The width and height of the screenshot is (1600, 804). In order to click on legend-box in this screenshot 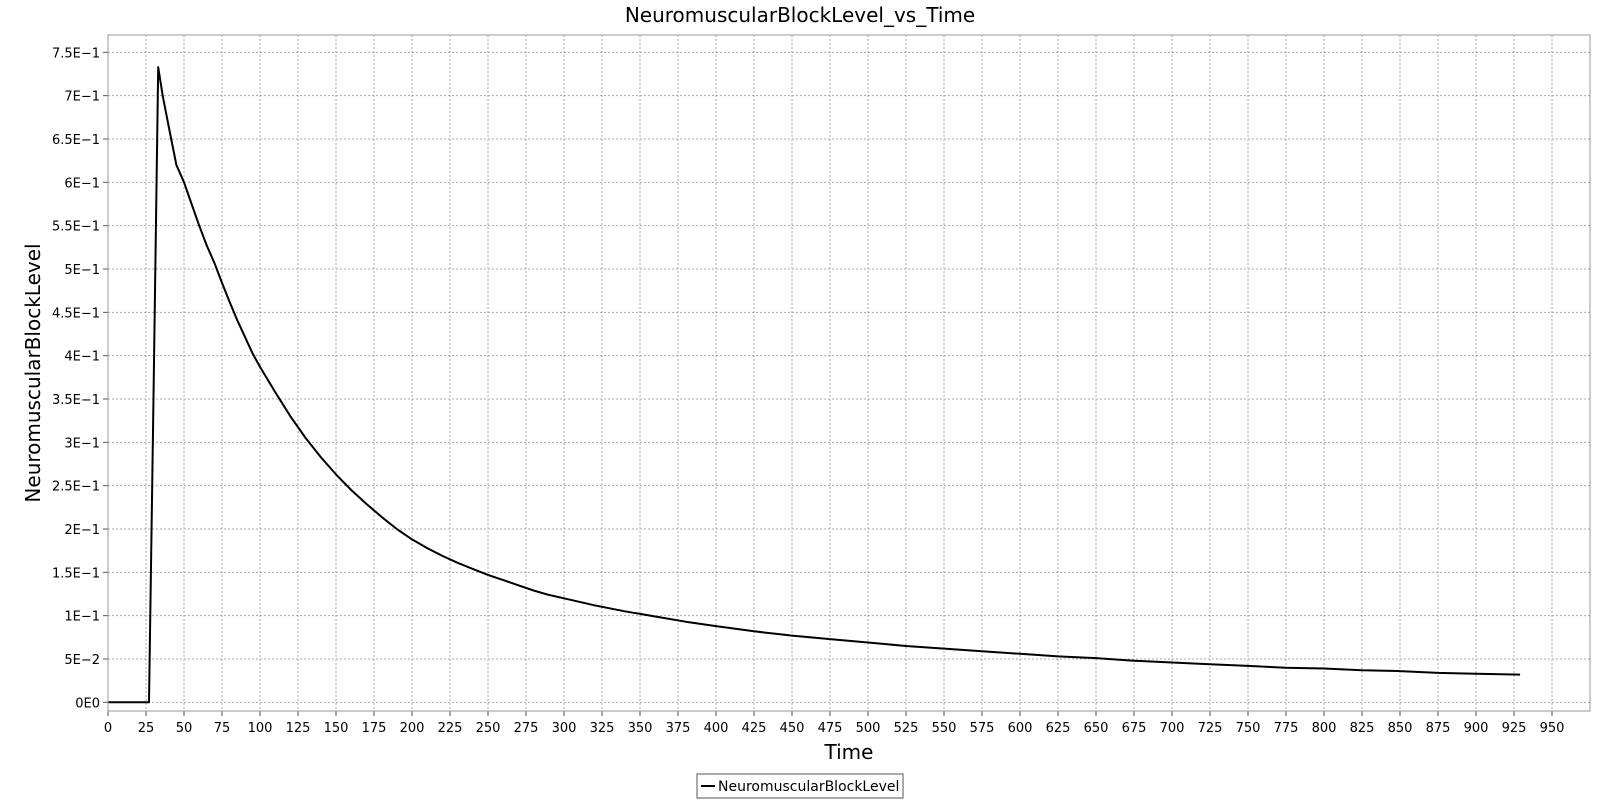, I will do `click(800, 786)`.